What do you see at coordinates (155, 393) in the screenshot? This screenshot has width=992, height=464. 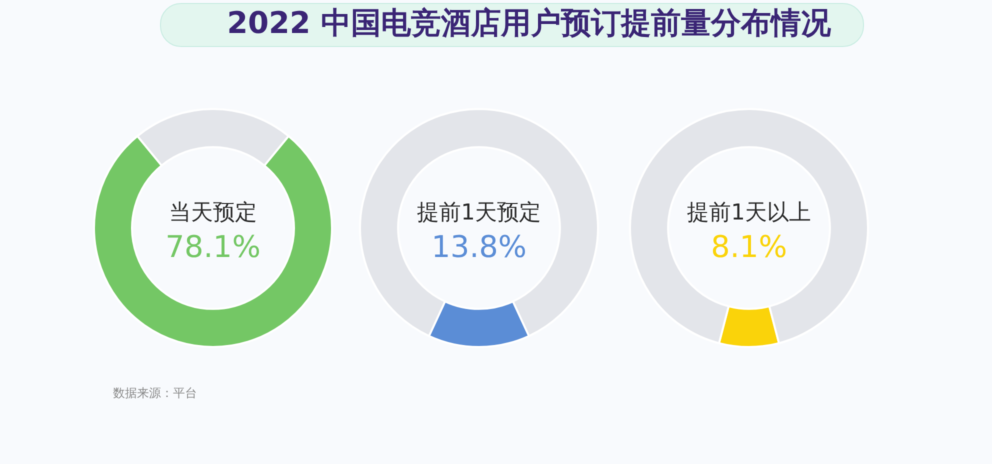 I see `source-note: 数据来源：平台` at bounding box center [155, 393].